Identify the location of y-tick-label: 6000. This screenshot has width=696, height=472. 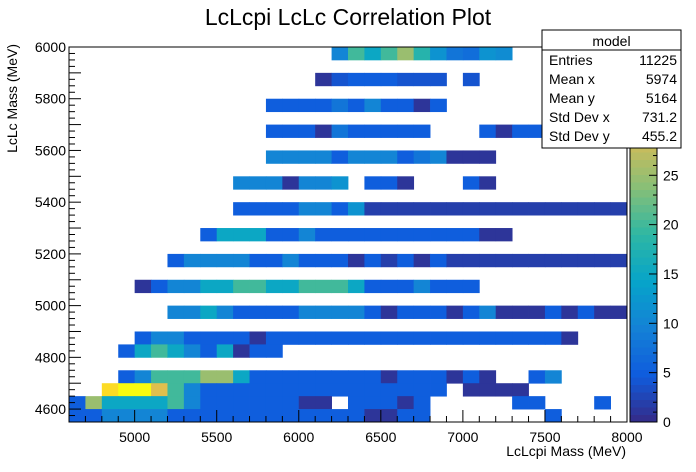
(50, 47).